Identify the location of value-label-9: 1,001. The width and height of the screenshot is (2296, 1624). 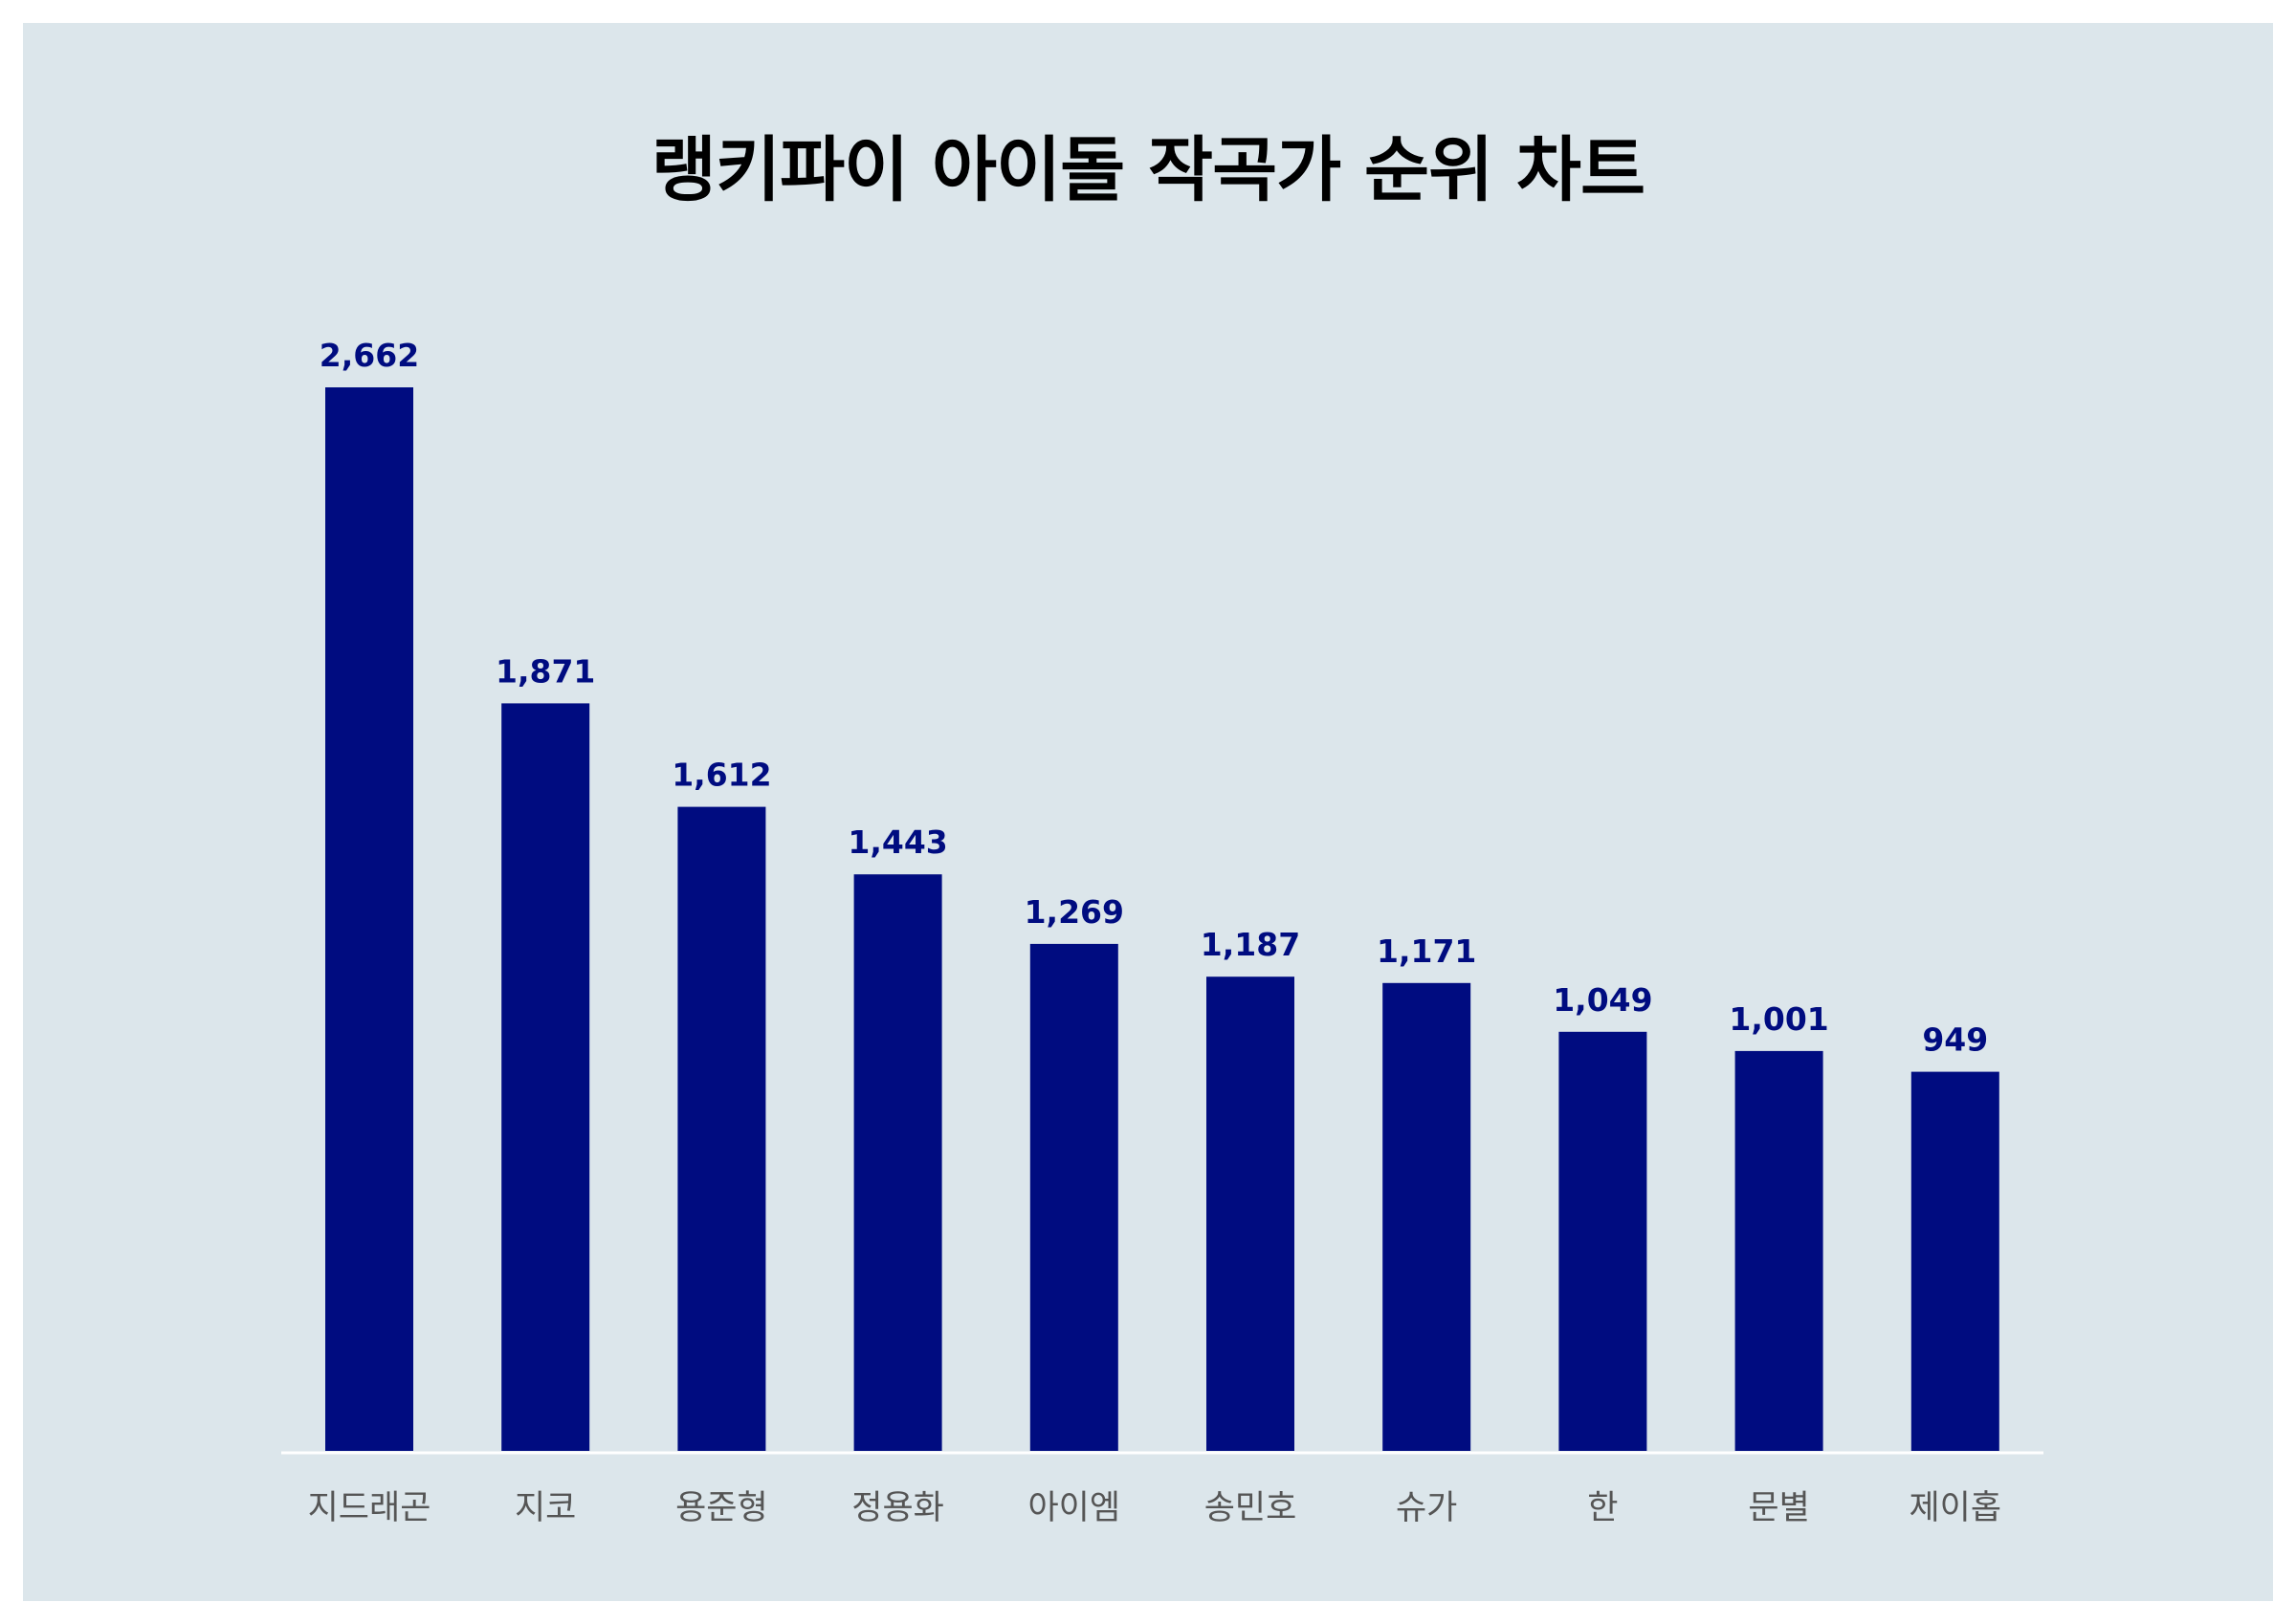
(1778, 1019).